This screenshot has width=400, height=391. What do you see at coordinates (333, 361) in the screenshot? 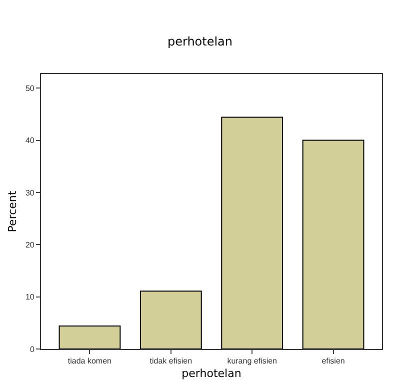
I see `x-tick-label: efisien` at bounding box center [333, 361].